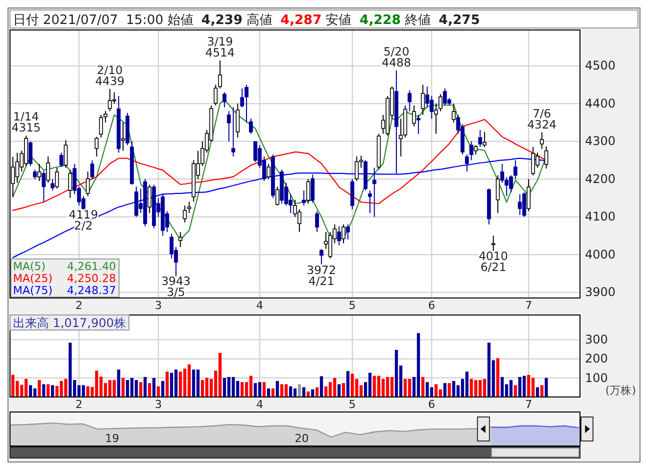 The height and width of the screenshot is (470, 653). I want to click on annotation: 3972 4/21, so click(321, 275).